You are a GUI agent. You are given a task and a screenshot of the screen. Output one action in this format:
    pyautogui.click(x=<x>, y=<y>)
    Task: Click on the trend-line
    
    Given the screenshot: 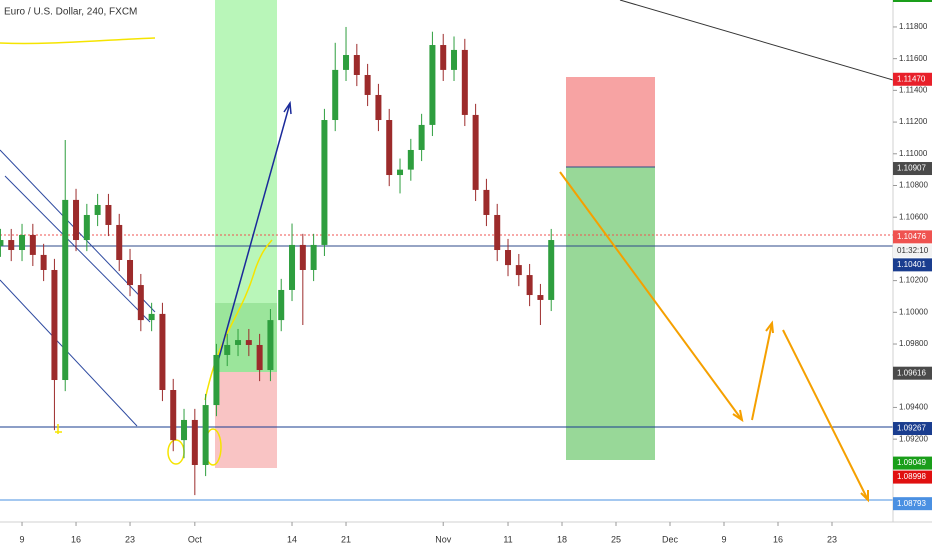 What is the action you would take?
    pyautogui.click(x=756, y=40)
    